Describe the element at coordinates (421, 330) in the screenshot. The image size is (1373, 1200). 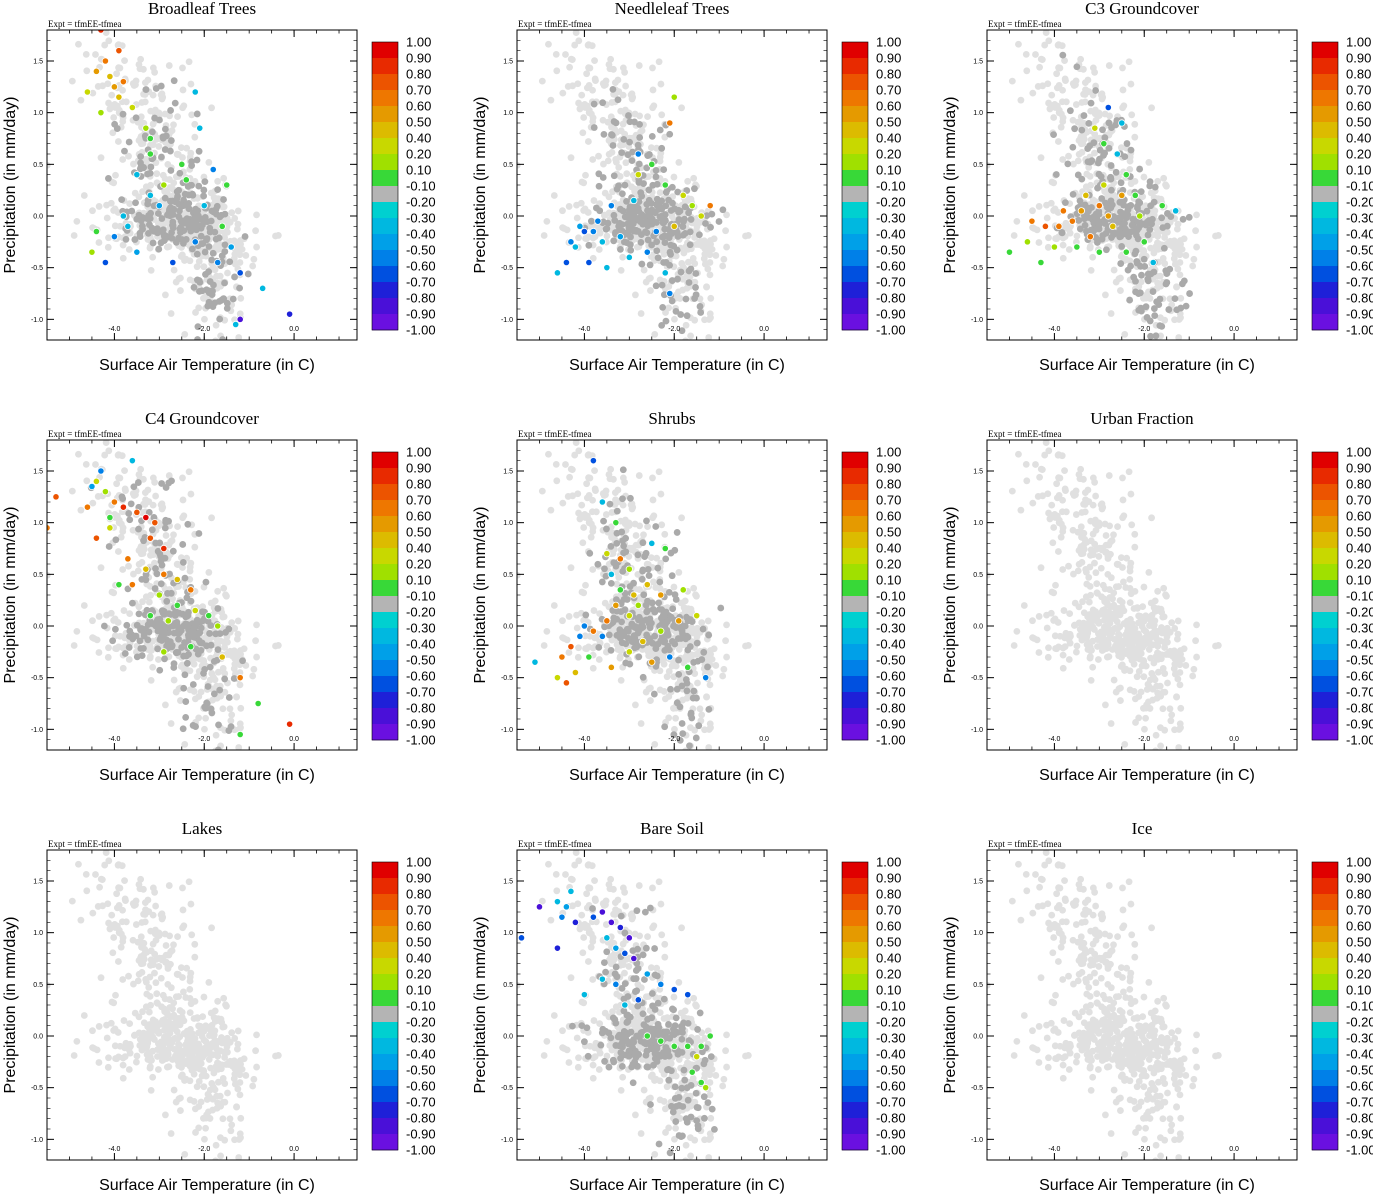
I see `colorbar-label: -1.00` at that location.